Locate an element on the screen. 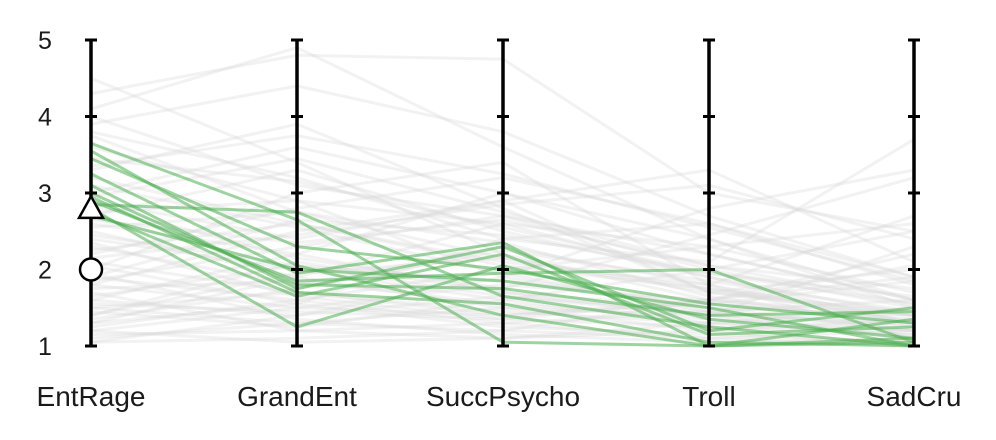  triangle-marker is located at coordinates (91, 206).